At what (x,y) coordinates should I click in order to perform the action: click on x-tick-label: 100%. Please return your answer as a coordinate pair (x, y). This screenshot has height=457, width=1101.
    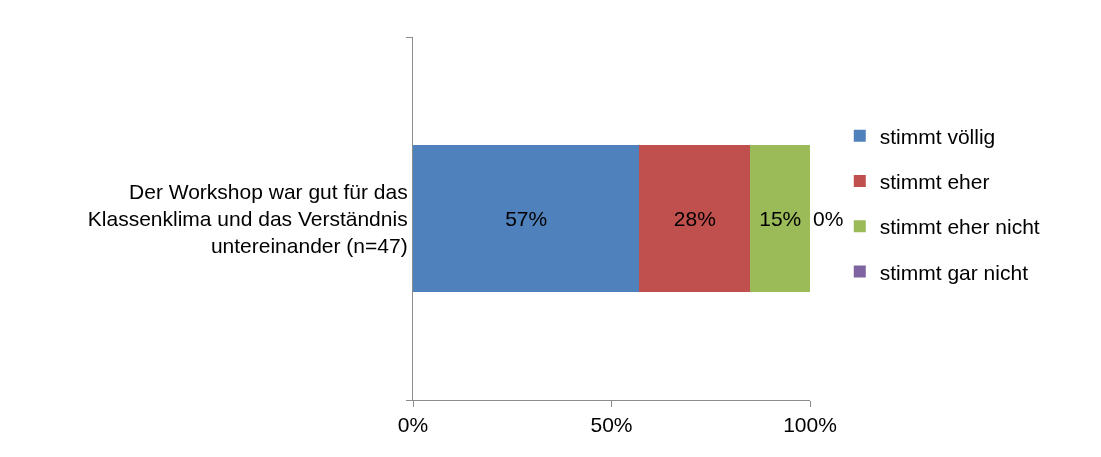
    Looking at the image, I should click on (810, 425).